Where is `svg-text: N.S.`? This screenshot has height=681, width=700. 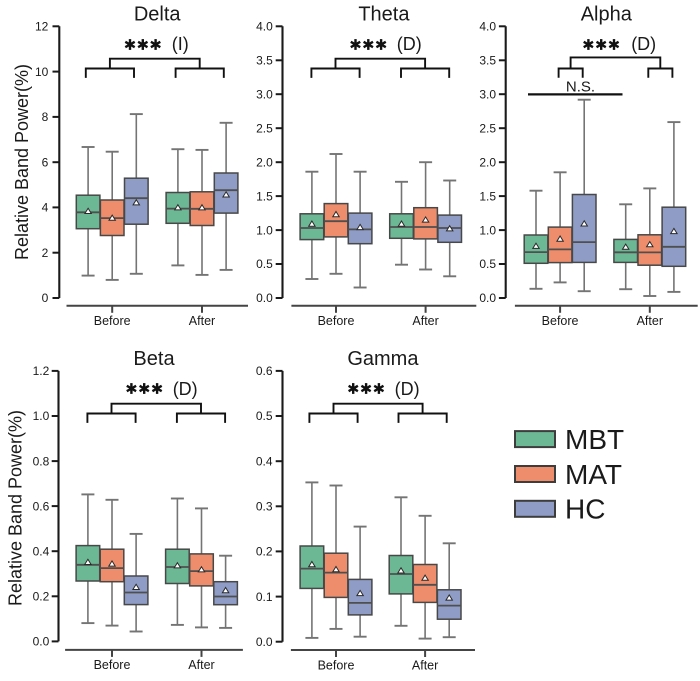 svg-text: N.S. is located at coordinates (580, 87).